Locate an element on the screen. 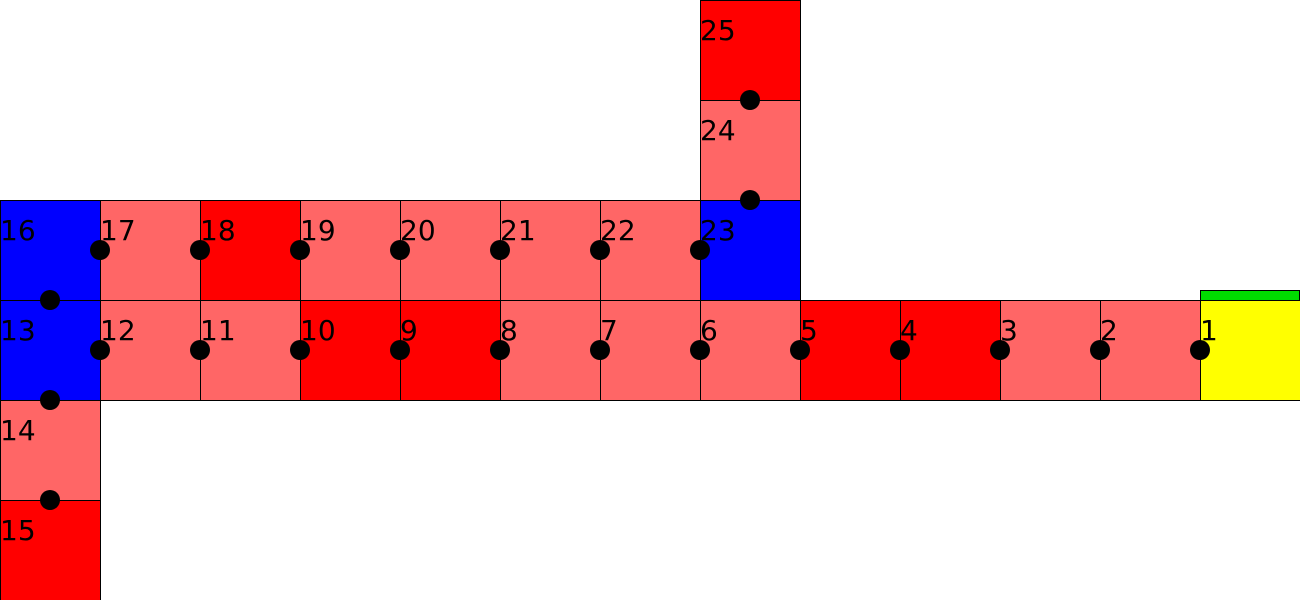  cell-number-label: 13 is located at coordinates (18, 330).